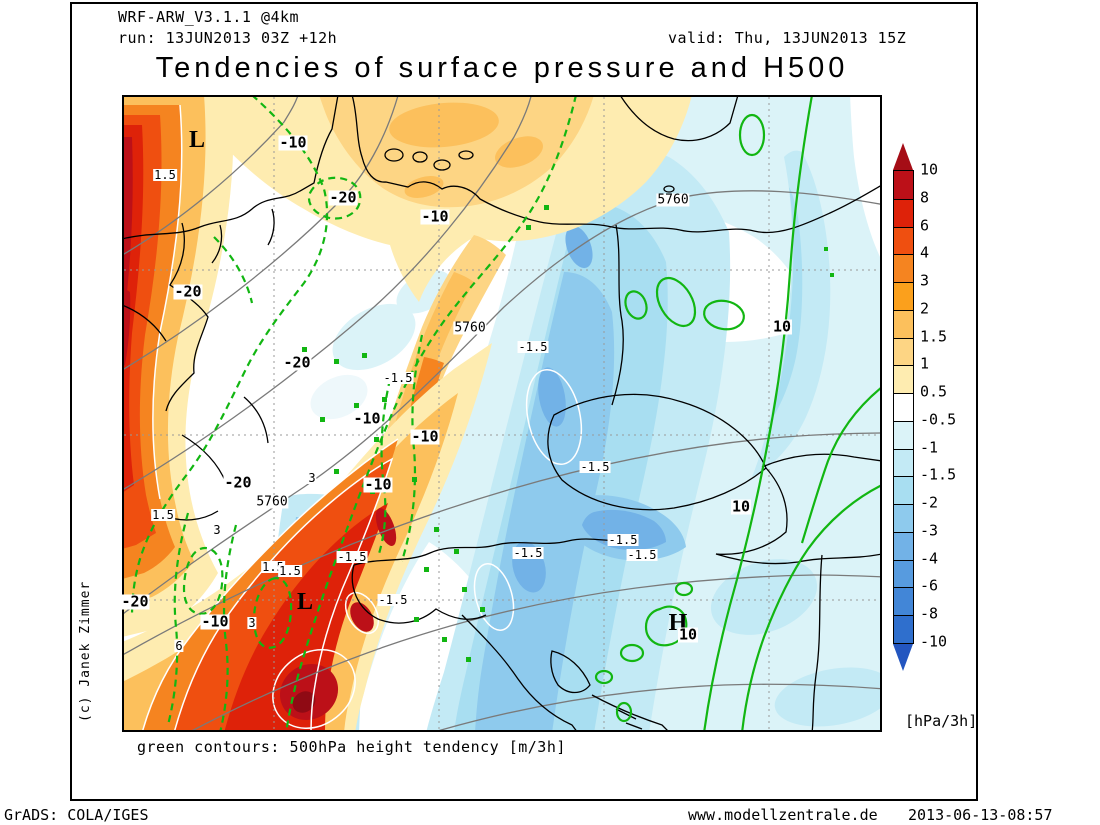  Describe the element at coordinates (929, 613) in the screenshot. I see `colorbar-tick--8: -8` at that location.